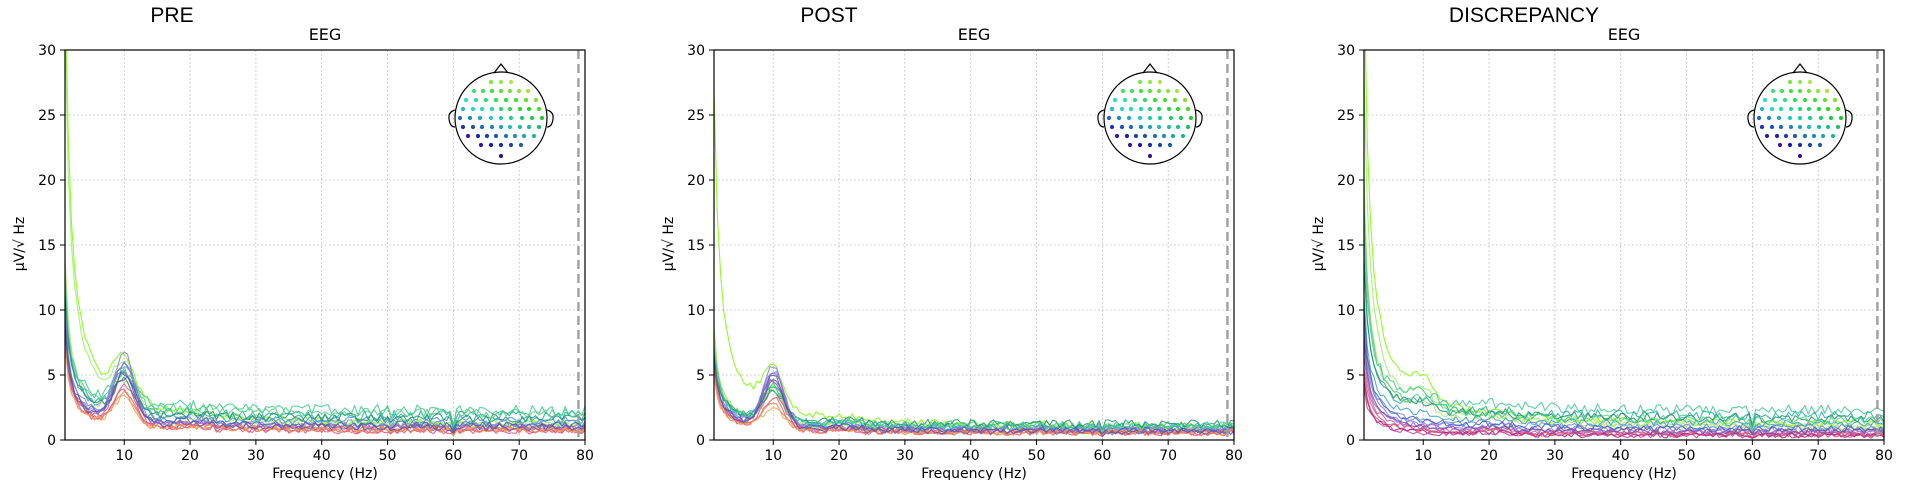  I want to click on y-tick-label: 15, so click(1346, 246).